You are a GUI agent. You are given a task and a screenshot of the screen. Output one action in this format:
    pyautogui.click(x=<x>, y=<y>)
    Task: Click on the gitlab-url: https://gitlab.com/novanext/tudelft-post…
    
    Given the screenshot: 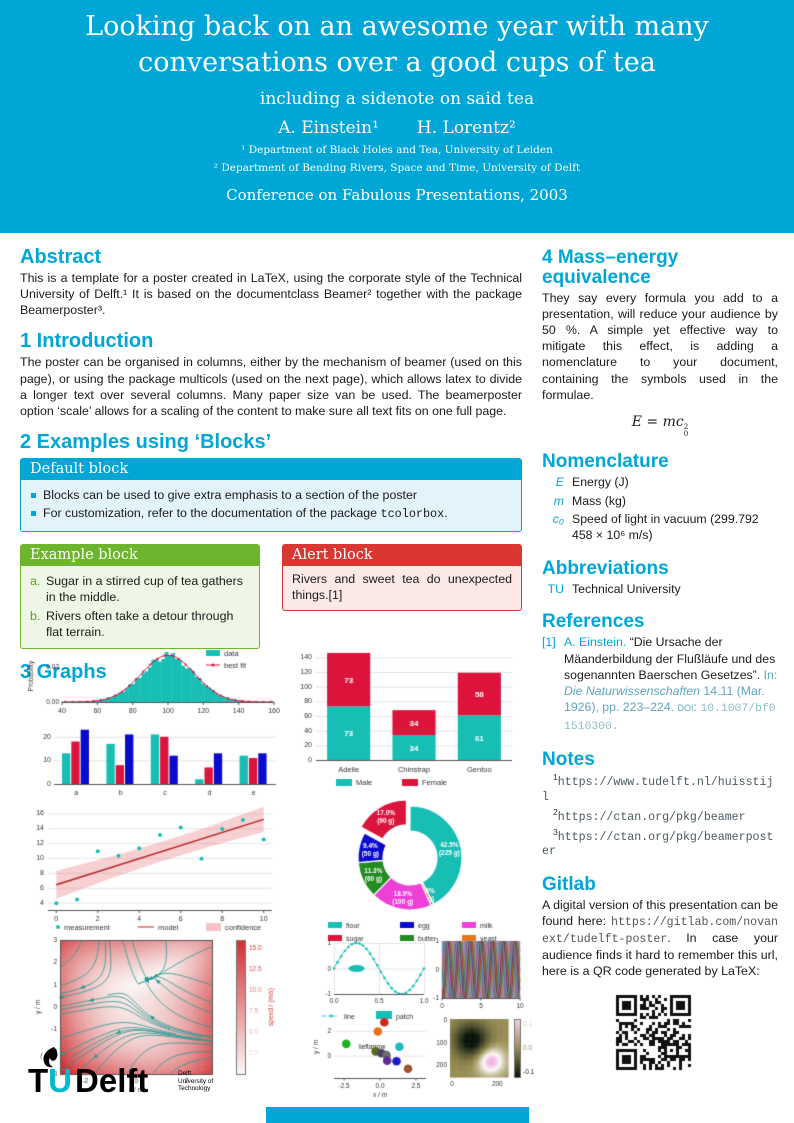 What is the action you would take?
    pyautogui.click(x=660, y=931)
    